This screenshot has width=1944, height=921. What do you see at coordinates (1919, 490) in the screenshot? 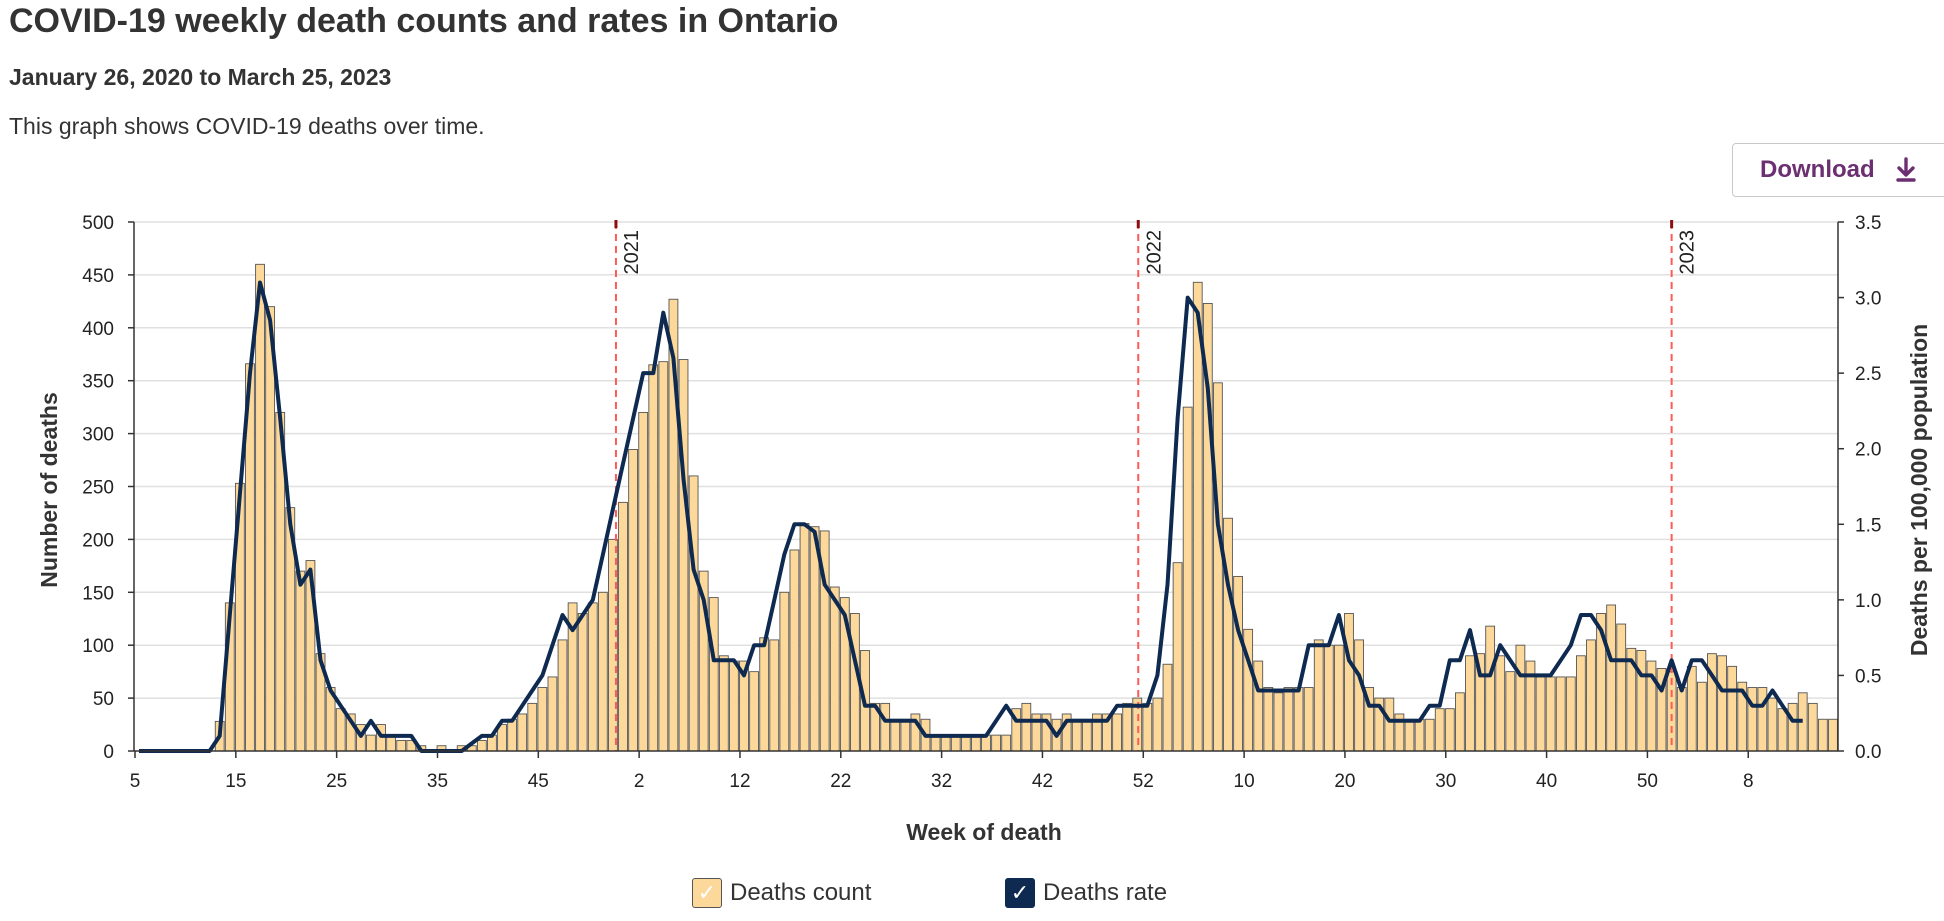
I see `y2-axis-title: Deaths per 100,000 population` at bounding box center [1919, 490].